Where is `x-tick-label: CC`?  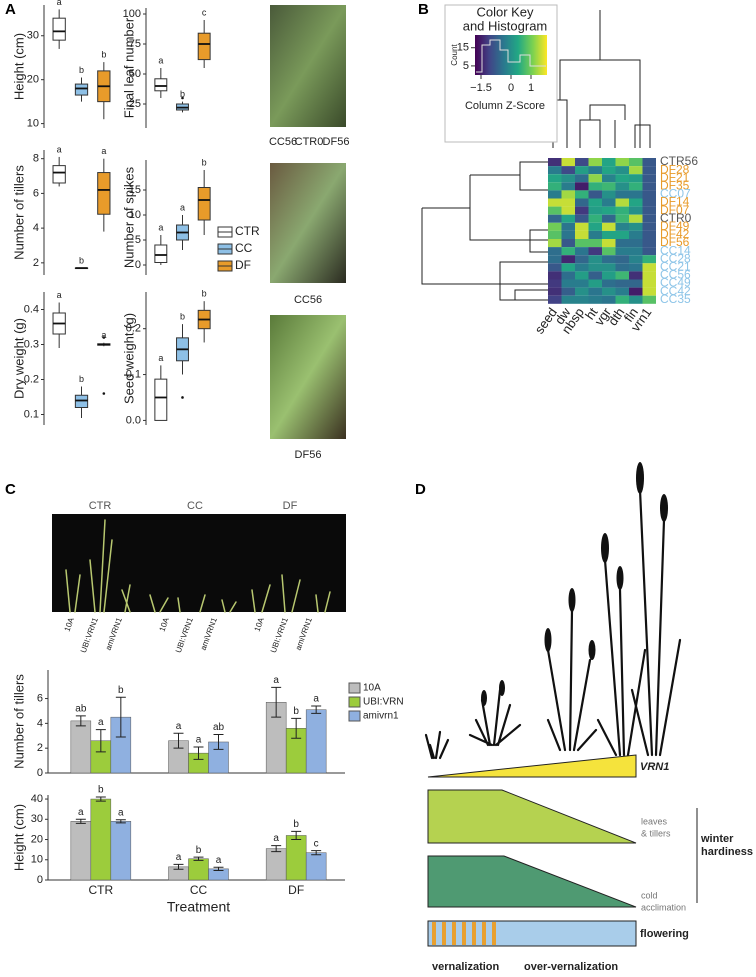
x-tick-label: CC is located at coordinates (199, 890).